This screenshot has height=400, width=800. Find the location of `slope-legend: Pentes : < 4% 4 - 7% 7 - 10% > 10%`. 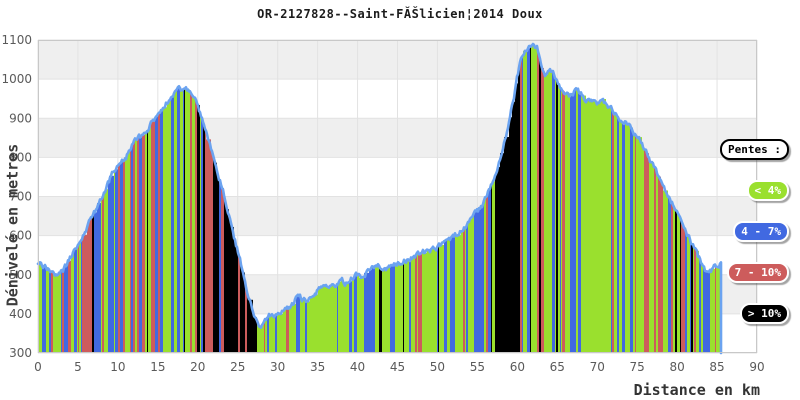

slope-legend: Pentes : < 4% 4 - 7% 7 - 10% > 10% is located at coordinates (754, 231).